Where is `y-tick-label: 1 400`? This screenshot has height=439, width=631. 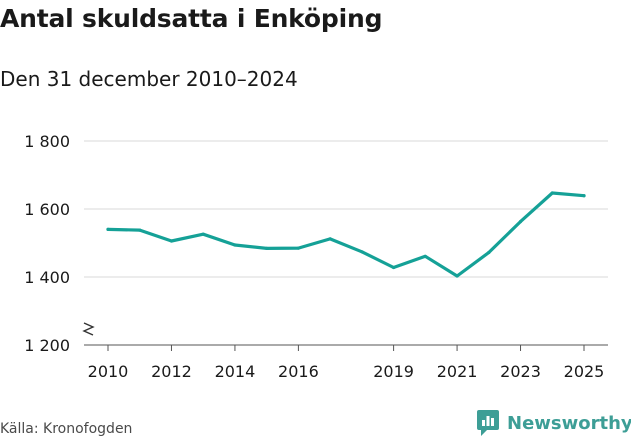
y-tick-label: 1 400 is located at coordinates (47, 277).